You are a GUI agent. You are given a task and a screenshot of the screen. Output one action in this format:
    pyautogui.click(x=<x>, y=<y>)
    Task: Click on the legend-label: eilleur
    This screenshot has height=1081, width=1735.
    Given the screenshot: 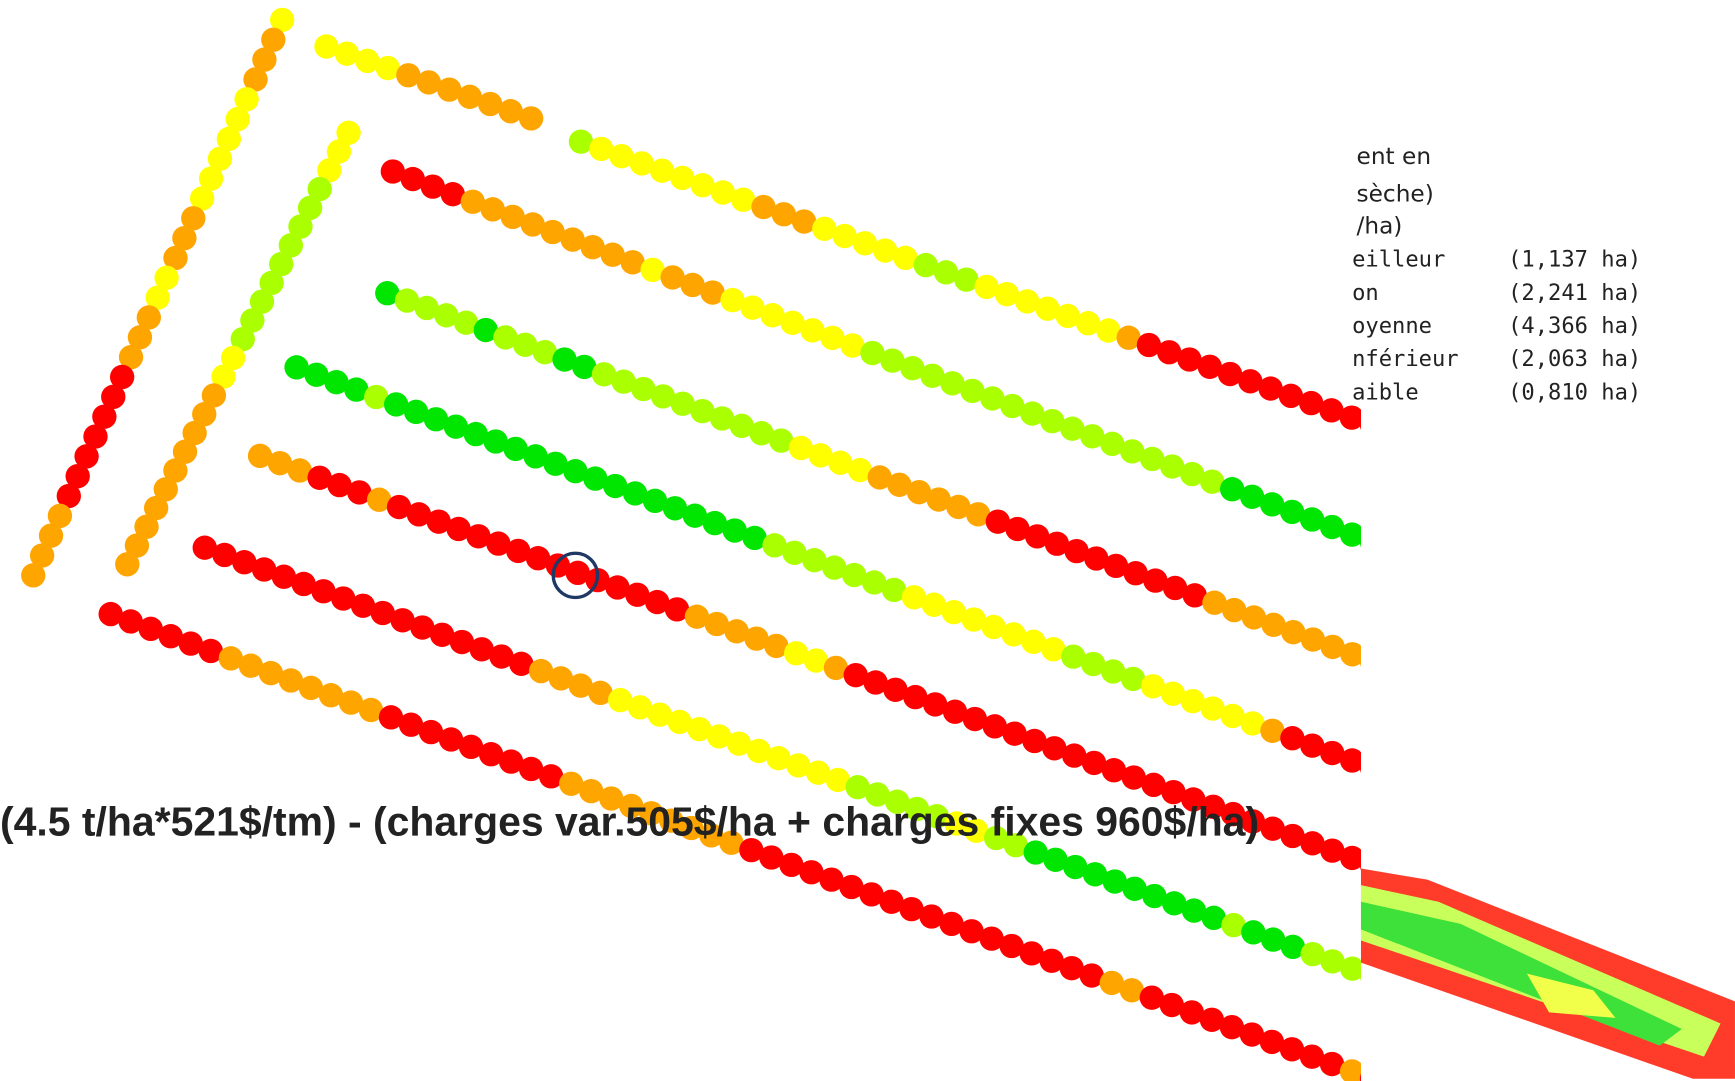 What is the action you would take?
    pyautogui.click(x=1398, y=260)
    